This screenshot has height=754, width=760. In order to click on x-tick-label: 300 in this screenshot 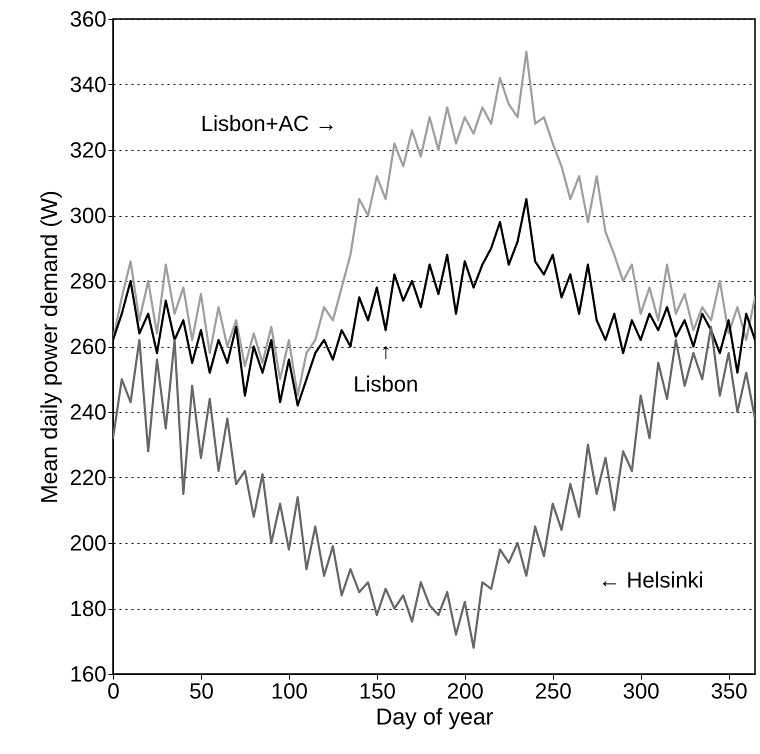, I will do `click(641, 691)`.